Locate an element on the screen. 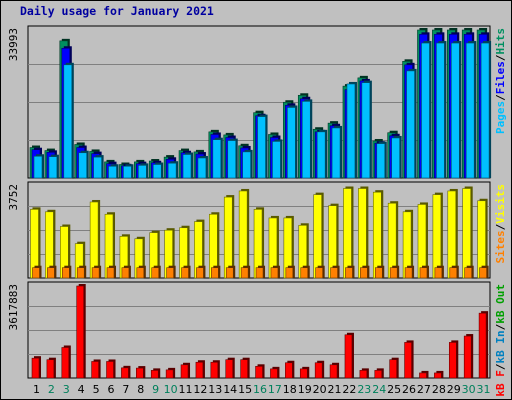  ymax-label-pages-files-hits: 33993 is located at coordinates (13, 44).